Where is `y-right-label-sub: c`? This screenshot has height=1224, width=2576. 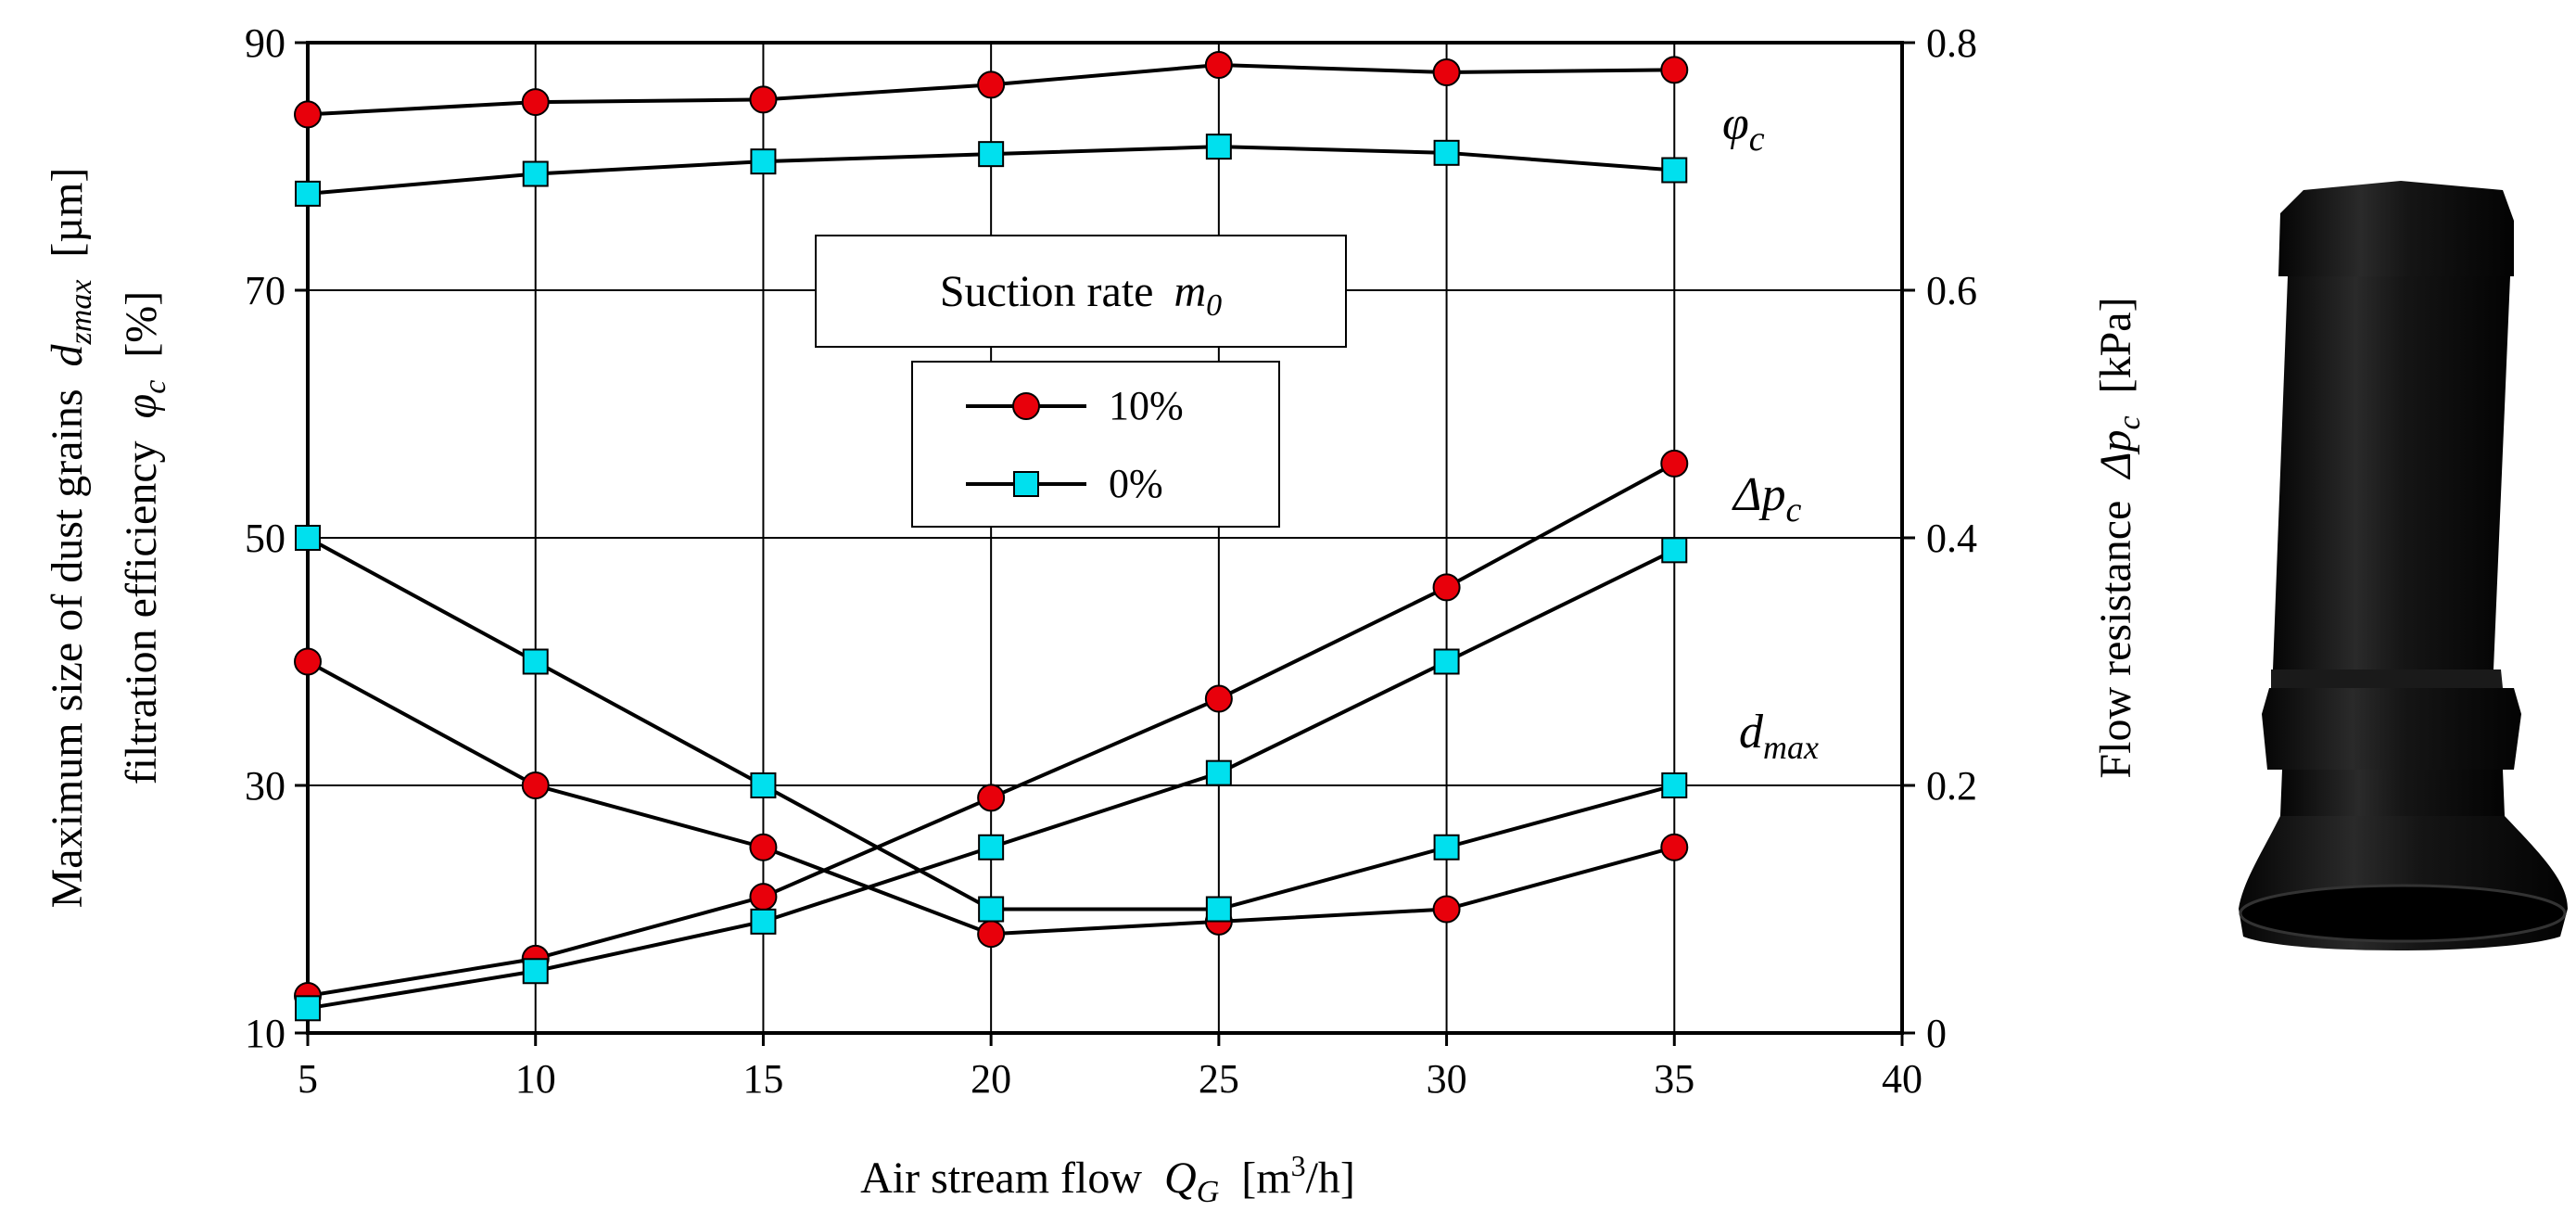 y-right-label-sub: c is located at coordinates (2130, 422).